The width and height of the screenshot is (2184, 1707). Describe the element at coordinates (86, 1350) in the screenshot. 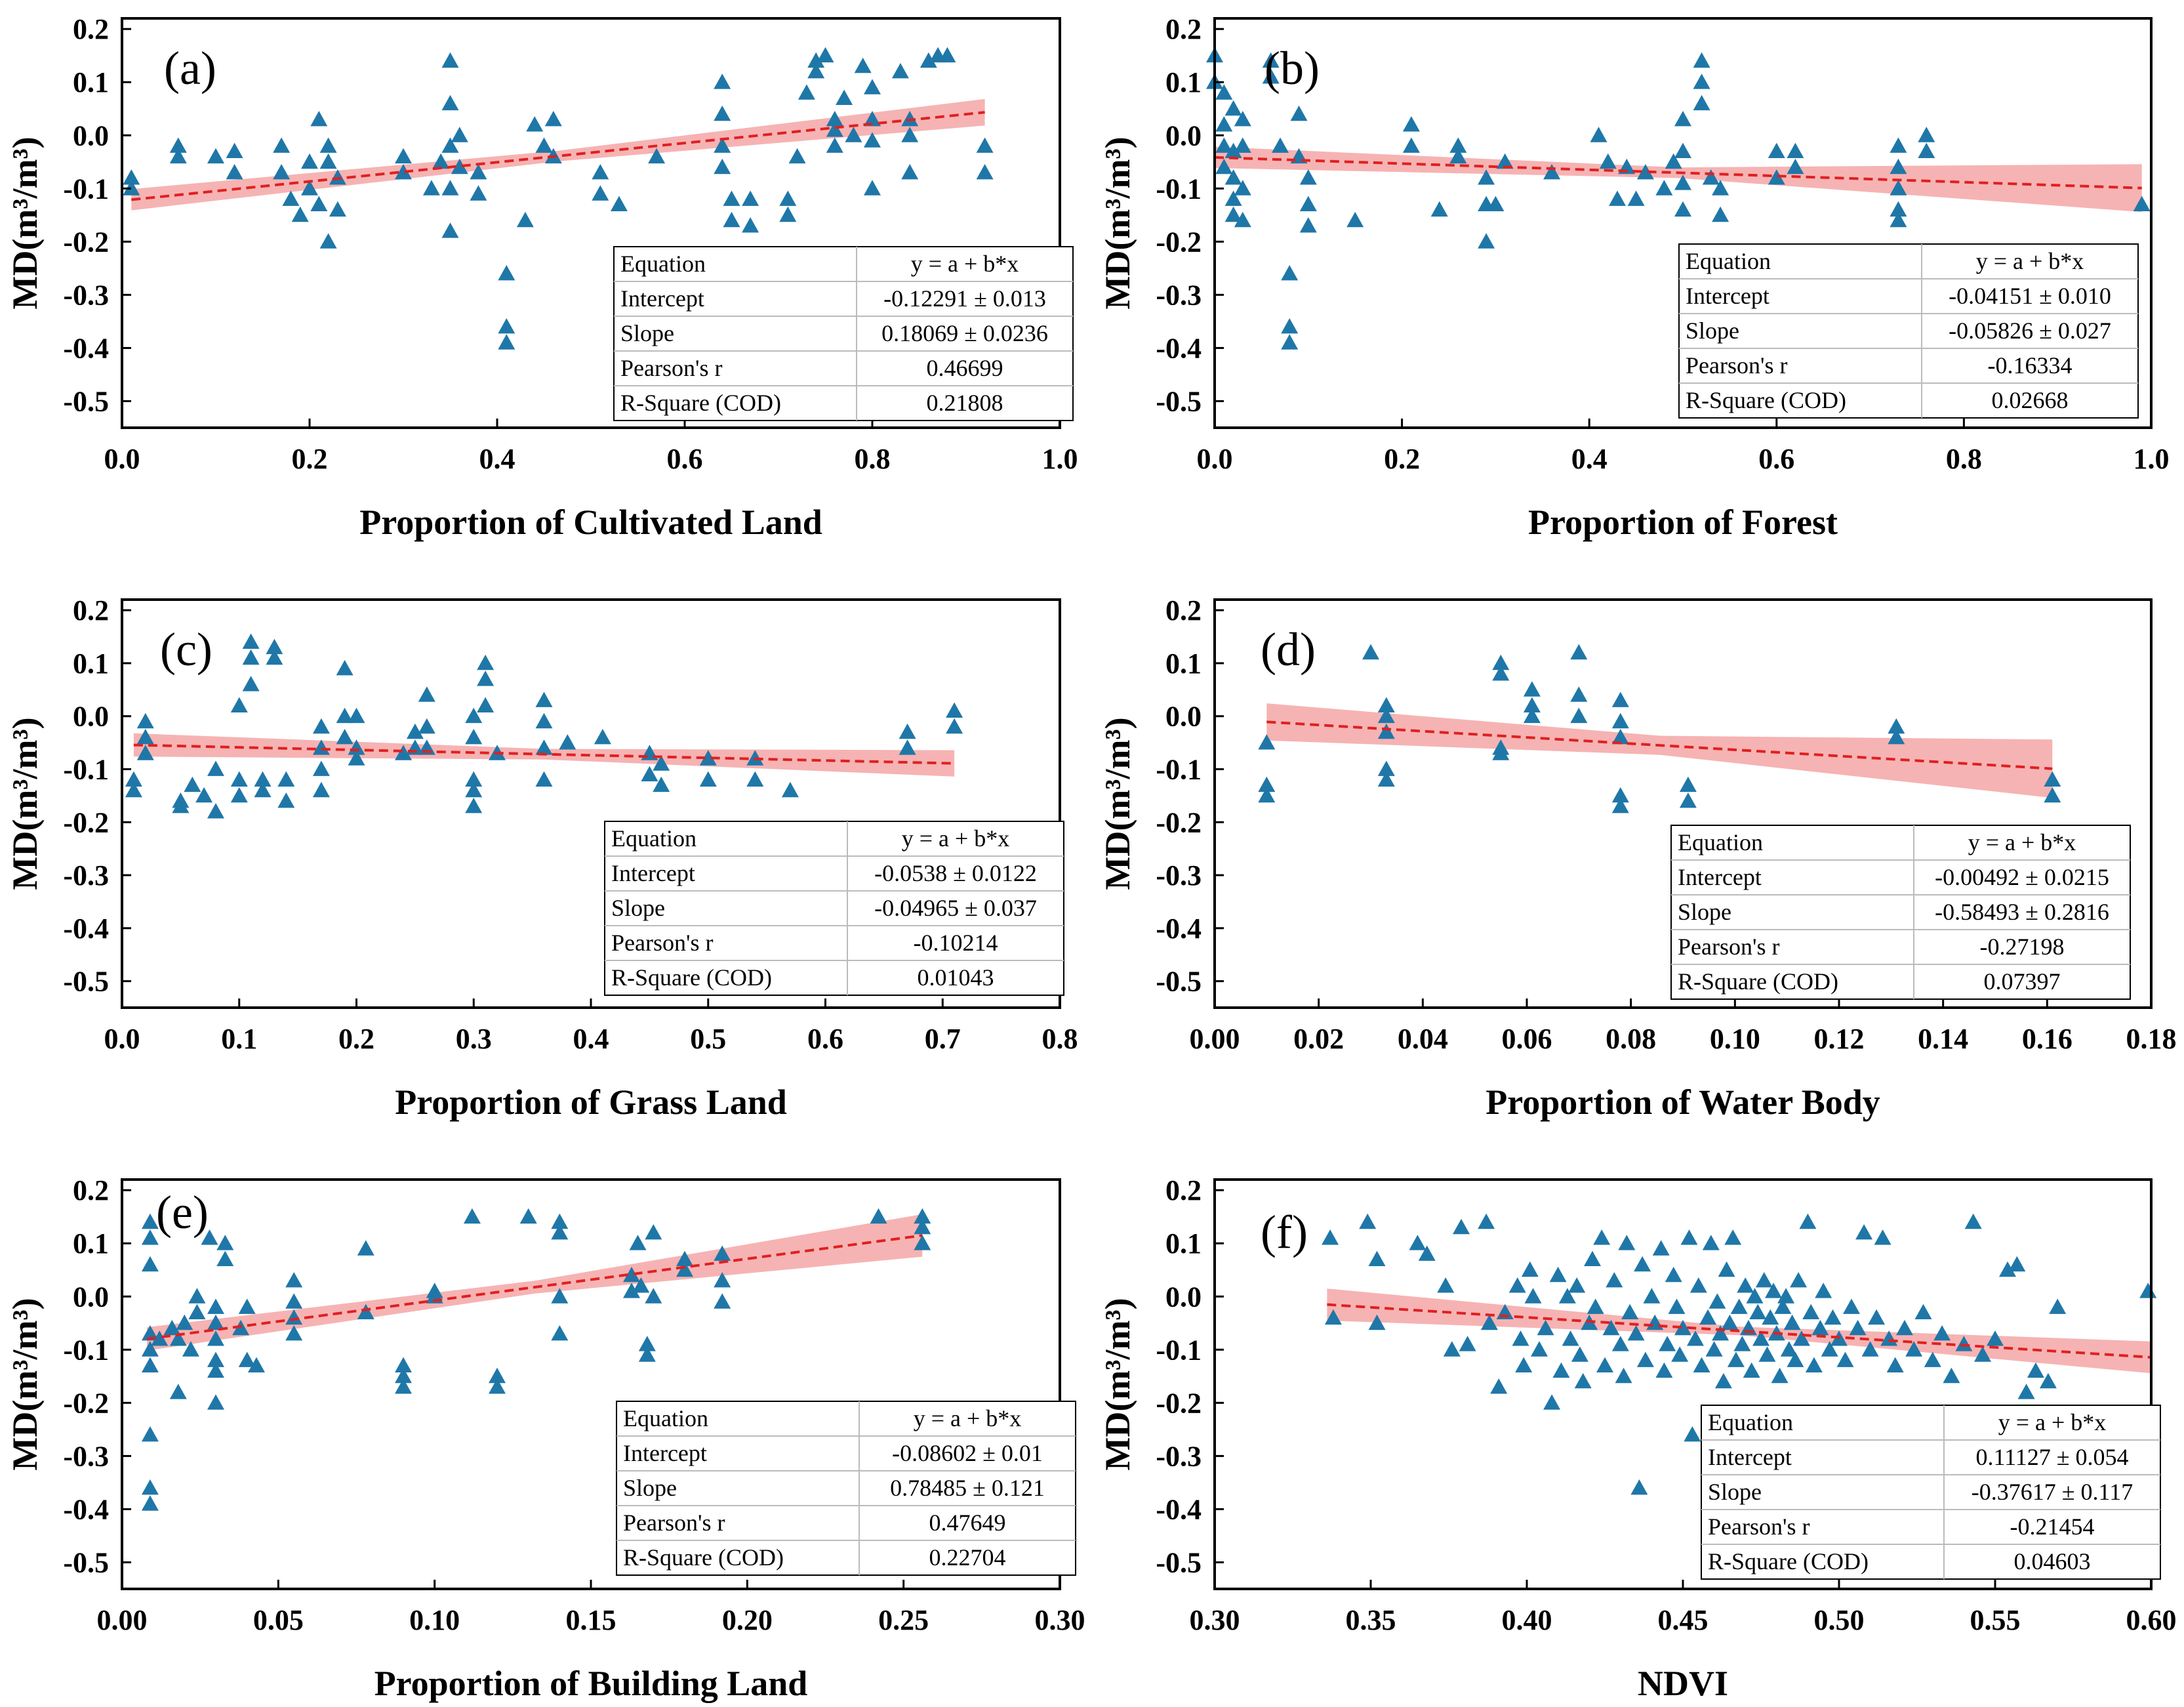

I see `y-tick-label: -0.1` at that location.